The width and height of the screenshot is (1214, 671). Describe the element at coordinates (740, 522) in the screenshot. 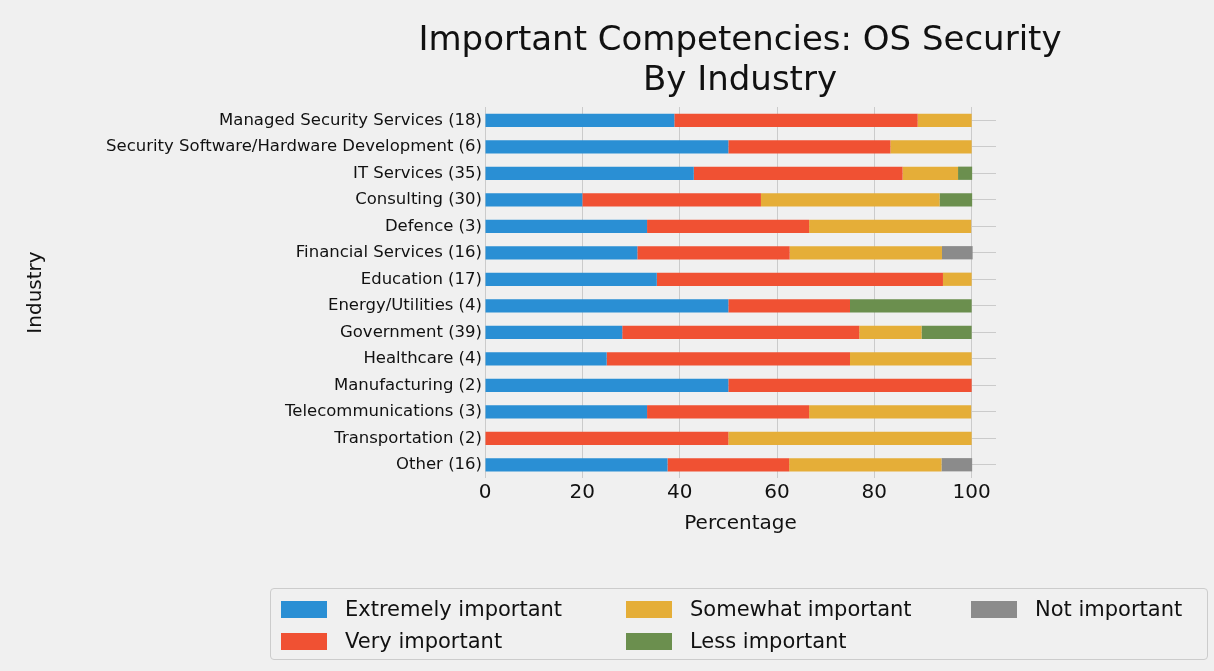

I see `x-axis-title: Percentage` at that location.